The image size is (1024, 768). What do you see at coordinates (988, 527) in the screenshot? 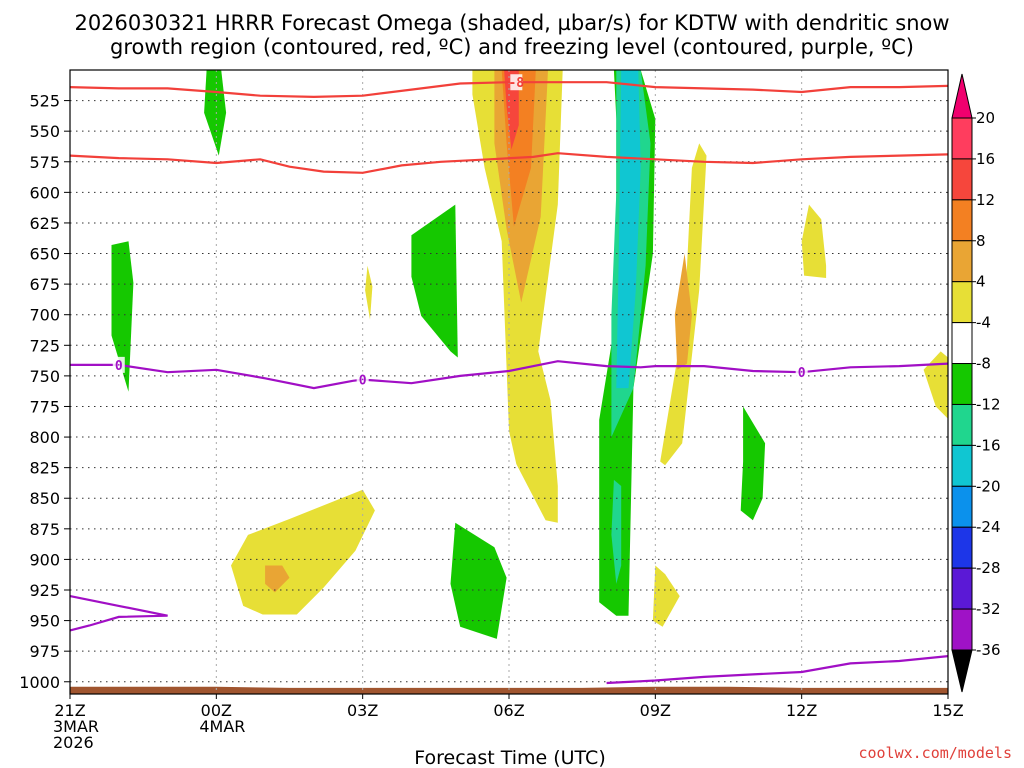
I see `colorbar-label-10: -24` at bounding box center [988, 527].